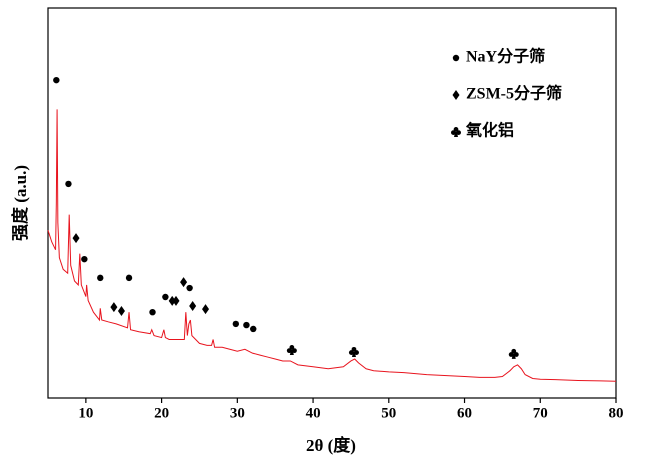 The height and width of the screenshot is (471, 664). I want to click on legend-label: NaY分子筛, so click(505, 56).